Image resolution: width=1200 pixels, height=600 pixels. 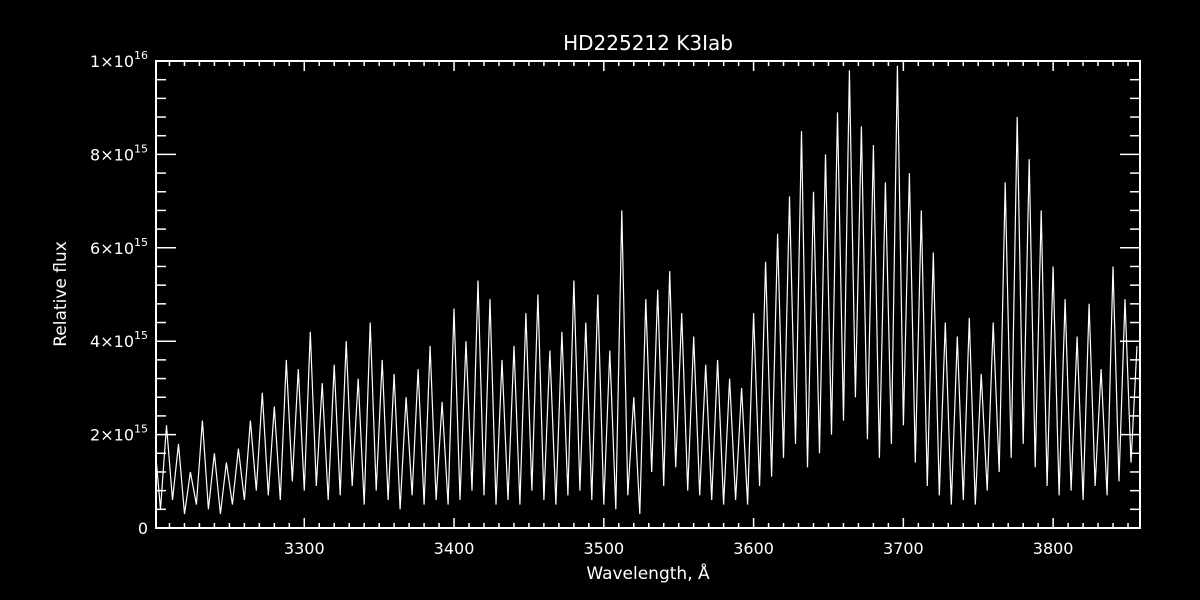 What do you see at coordinates (61, 294) in the screenshot?
I see `y-axis-label: Relative flux` at bounding box center [61, 294].